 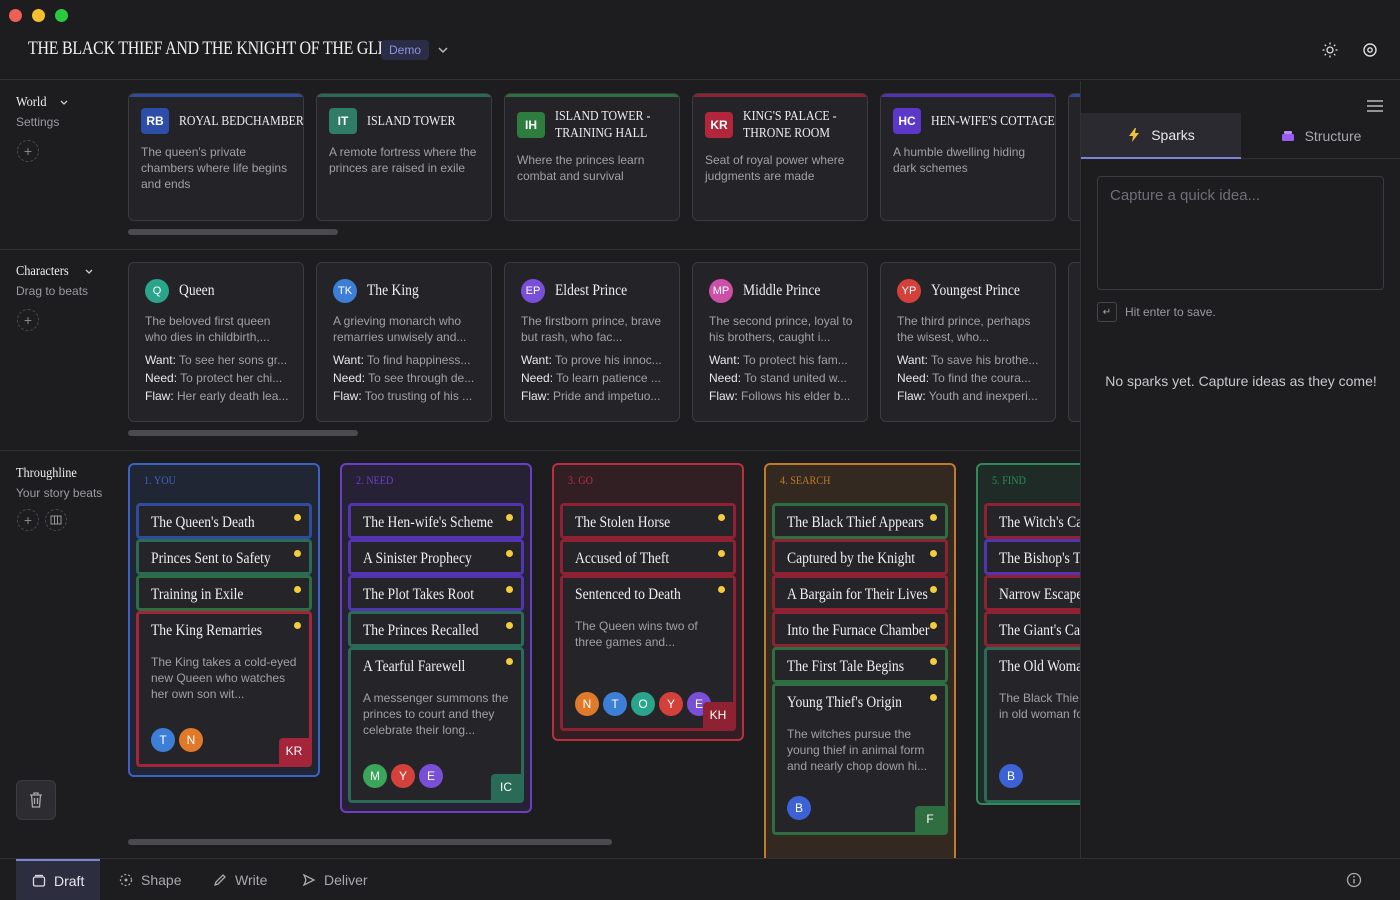 What do you see at coordinates (1370, 50) in the screenshot?
I see `gear-icon` at bounding box center [1370, 50].